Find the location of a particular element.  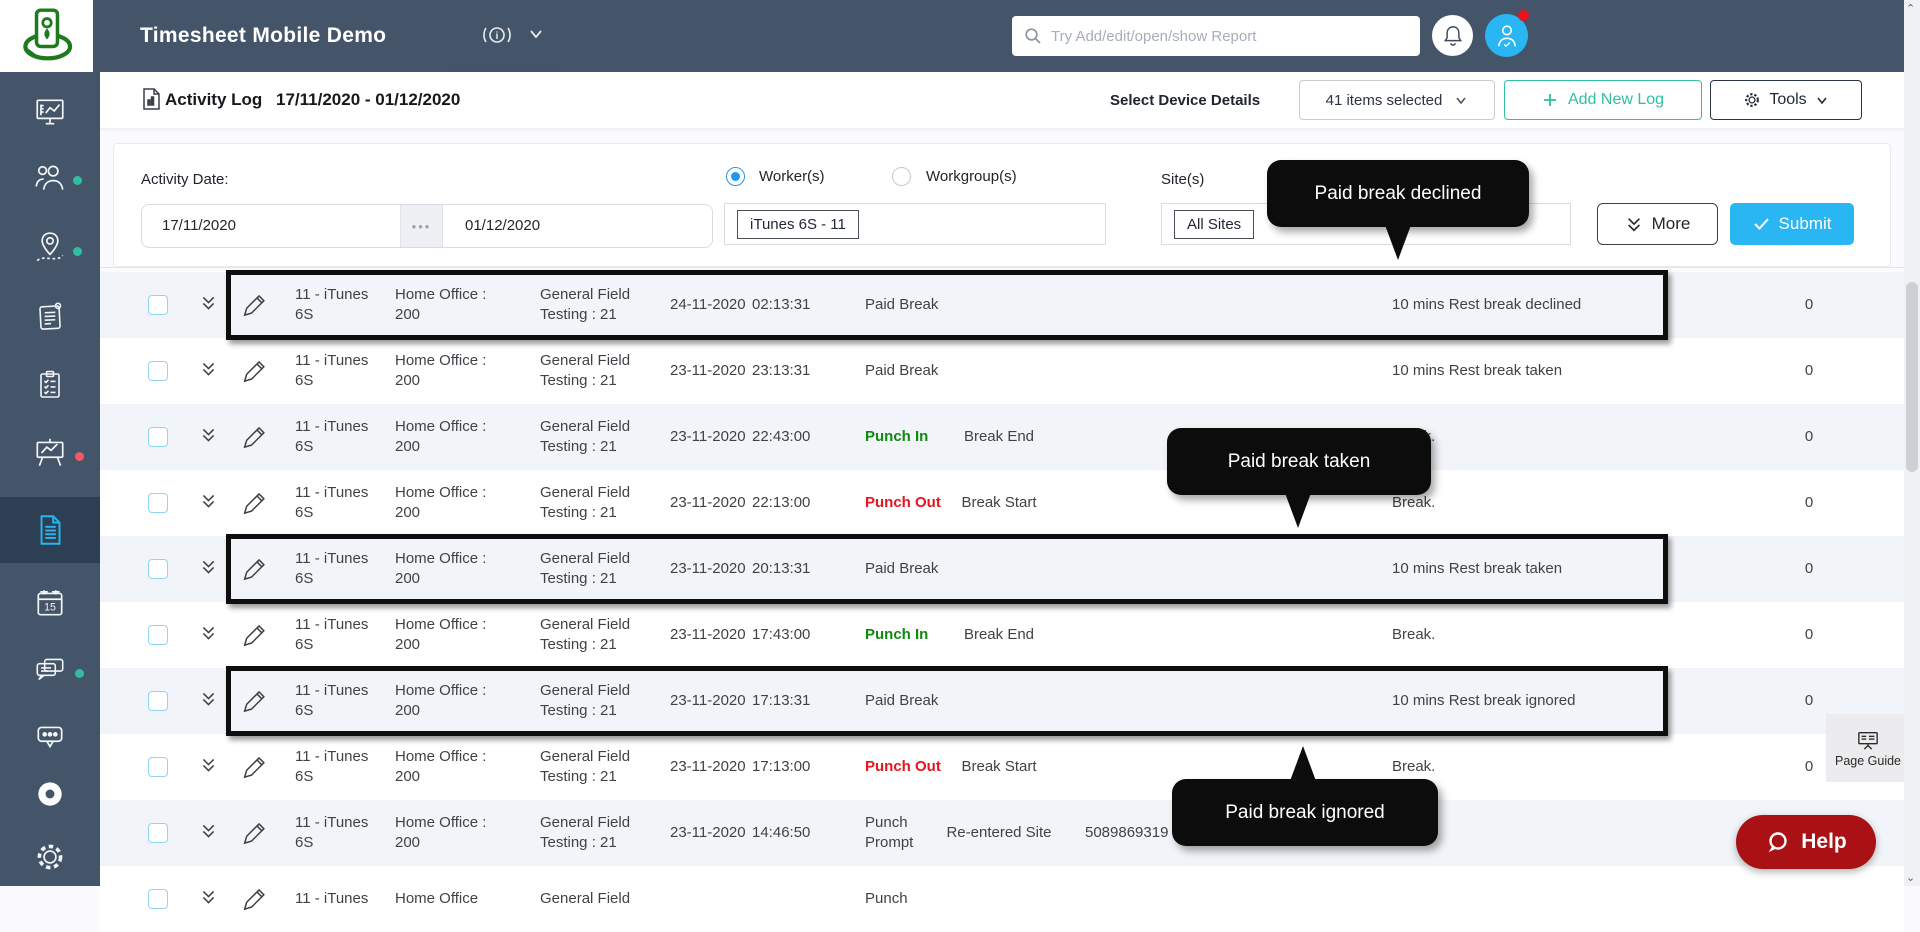

sidebar-item-map is located at coordinates (50, 248).